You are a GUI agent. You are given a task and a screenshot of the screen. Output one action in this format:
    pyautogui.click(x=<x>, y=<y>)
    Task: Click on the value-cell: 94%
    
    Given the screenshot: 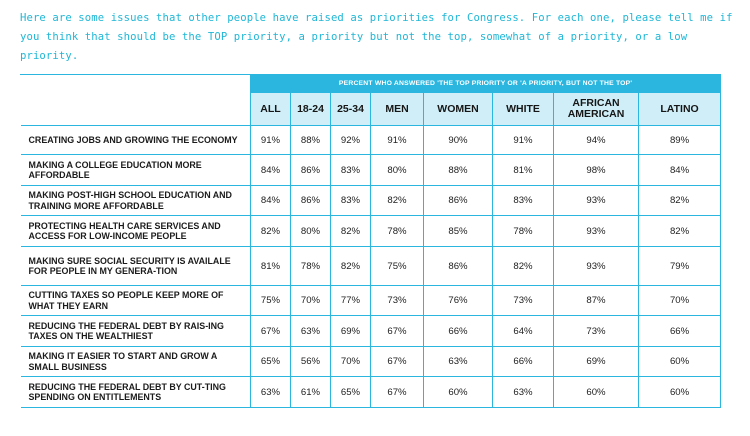 What is the action you would take?
    pyautogui.click(x=596, y=140)
    